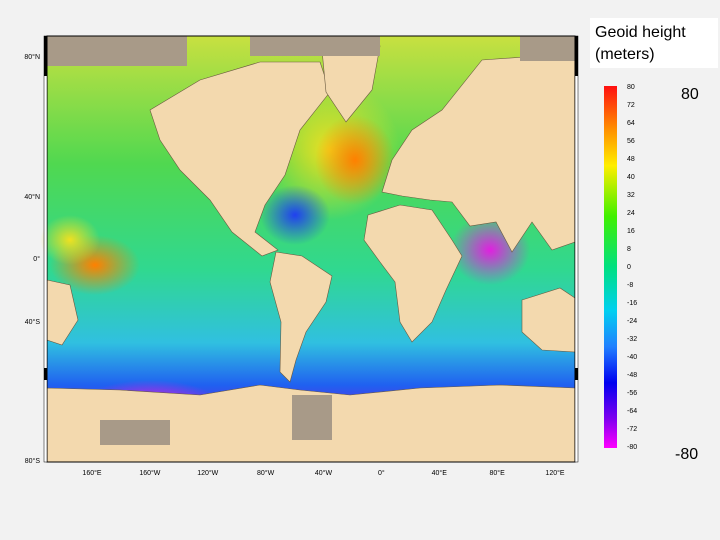 The height and width of the screenshot is (540, 720). What do you see at coordinates (632, 375) in the screenshot?
I see `colorbar-tick-label: -48` at bounding box center [632, 375].